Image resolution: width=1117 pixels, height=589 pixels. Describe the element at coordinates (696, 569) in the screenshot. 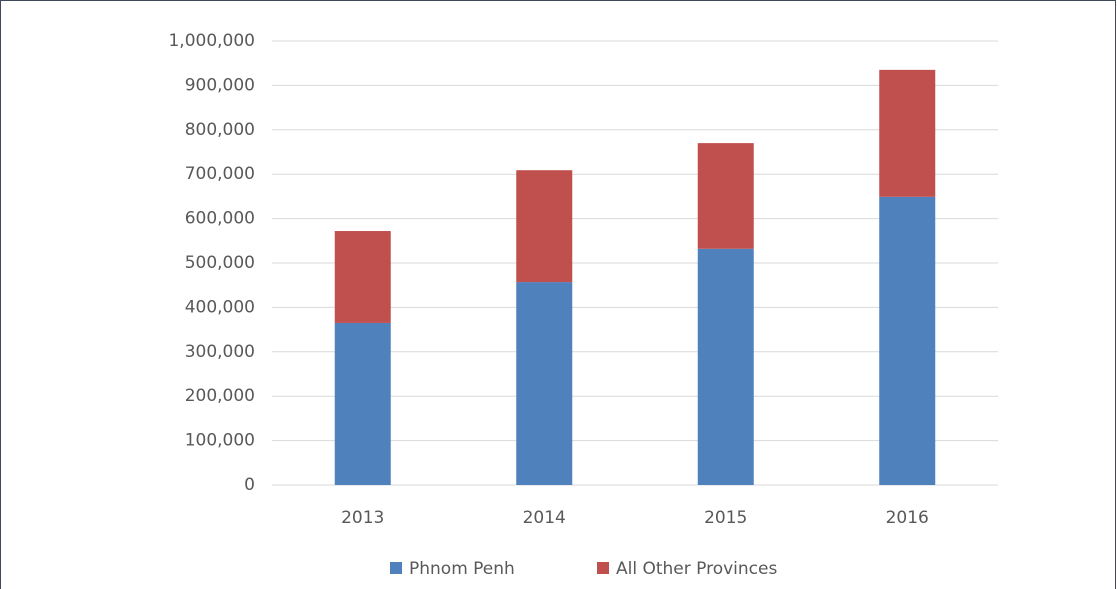

I see `legend-label: All Other Provinces` at that location.